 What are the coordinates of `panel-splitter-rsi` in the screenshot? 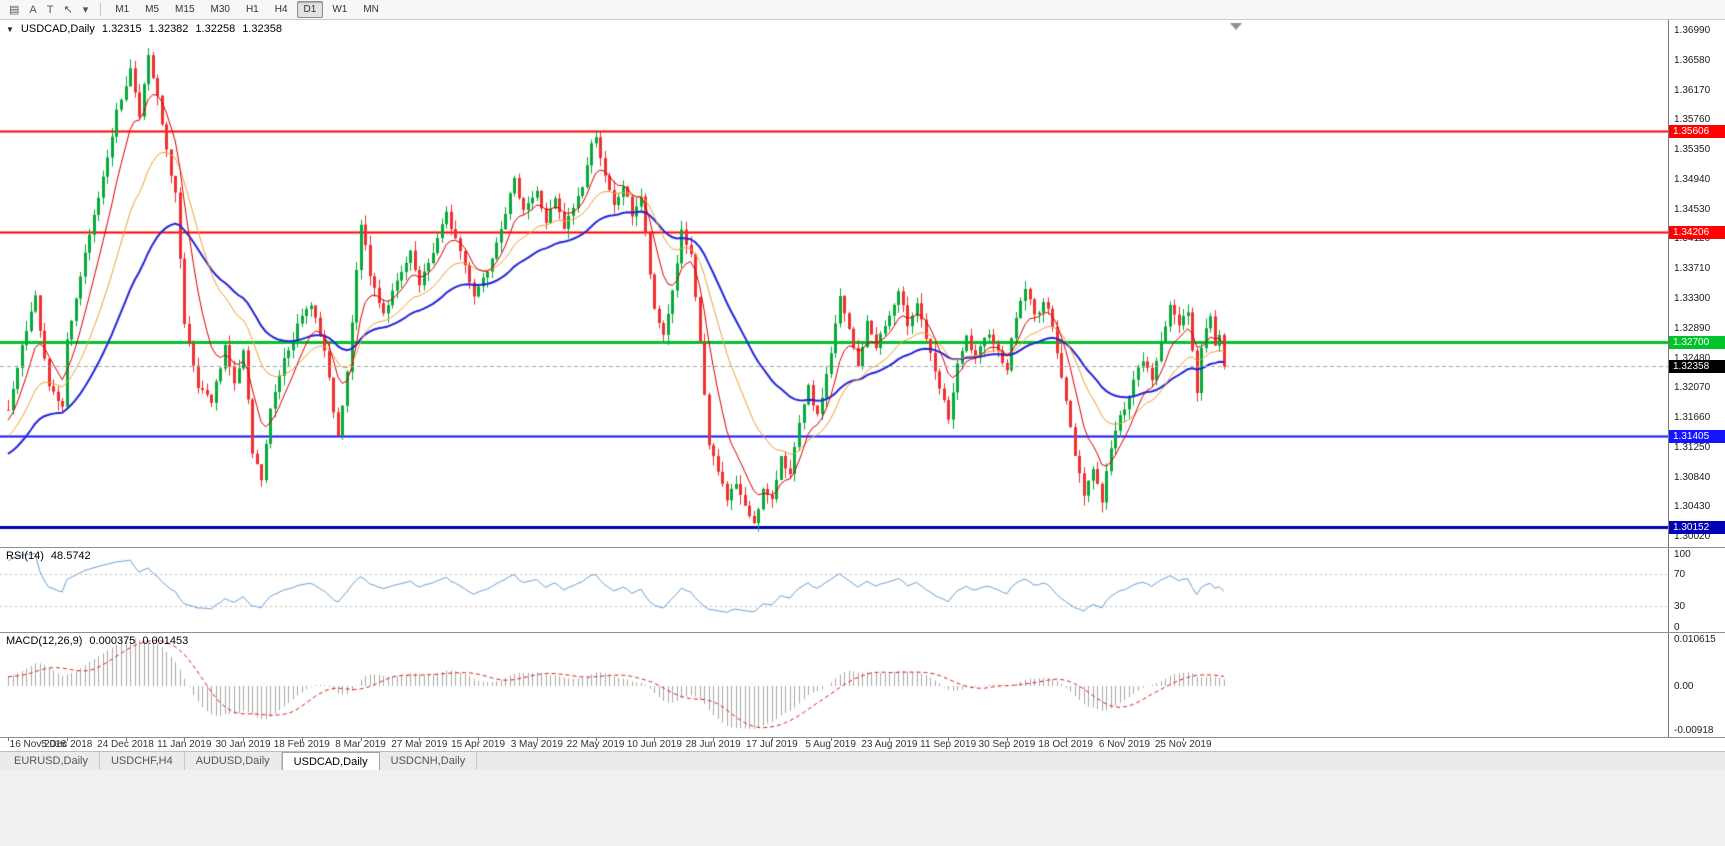 It's located at (862, 547).